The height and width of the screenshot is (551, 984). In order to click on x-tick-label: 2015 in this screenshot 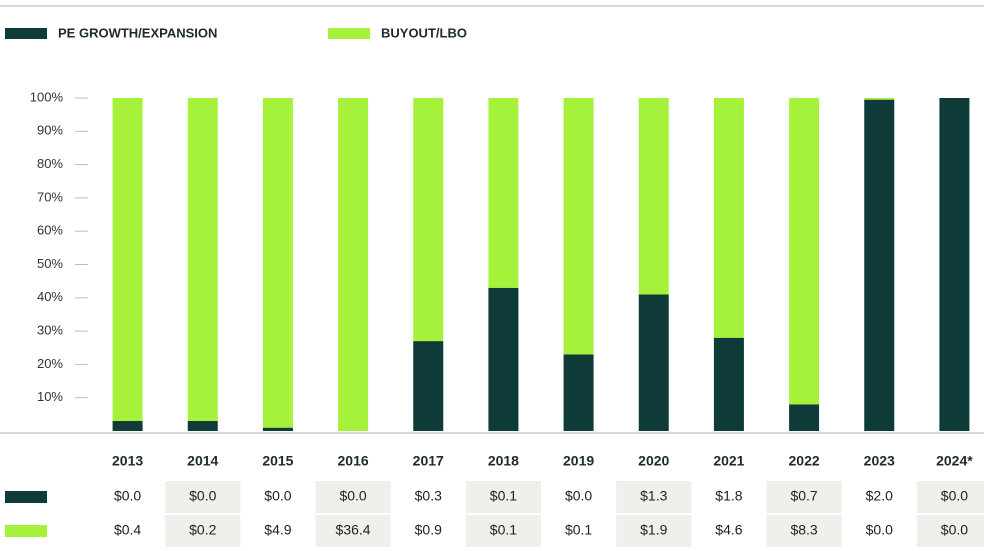, I will do `click(277, 461)`.